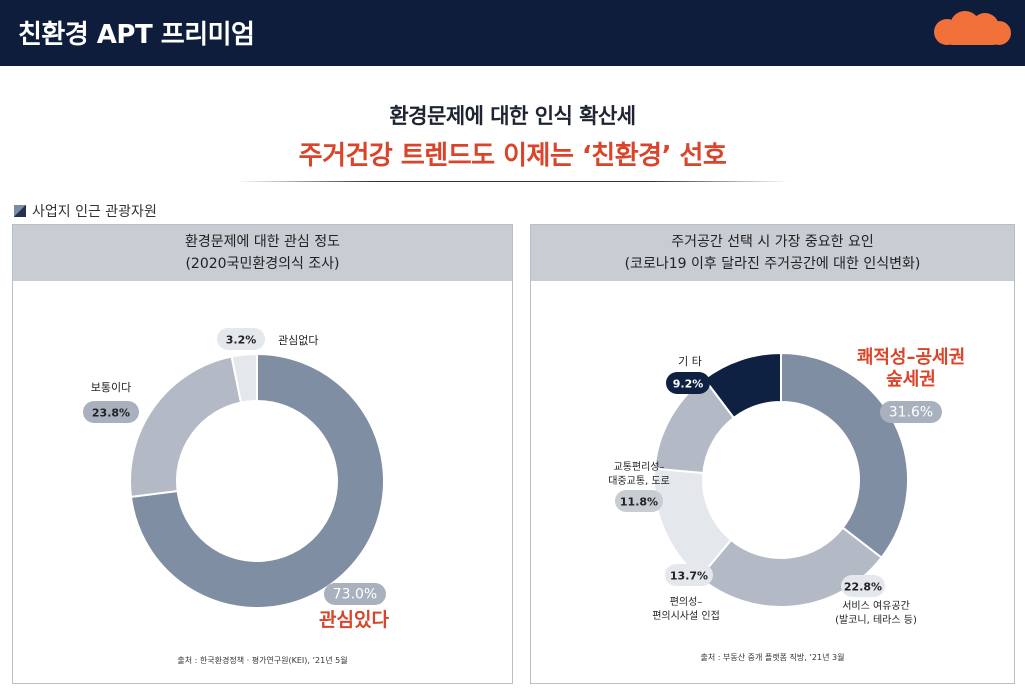 This screenshot has width=1025, height=692. I want to click on chart-title-left-line1: 환경문제에 대한 관심 정도, so click(262, 242).